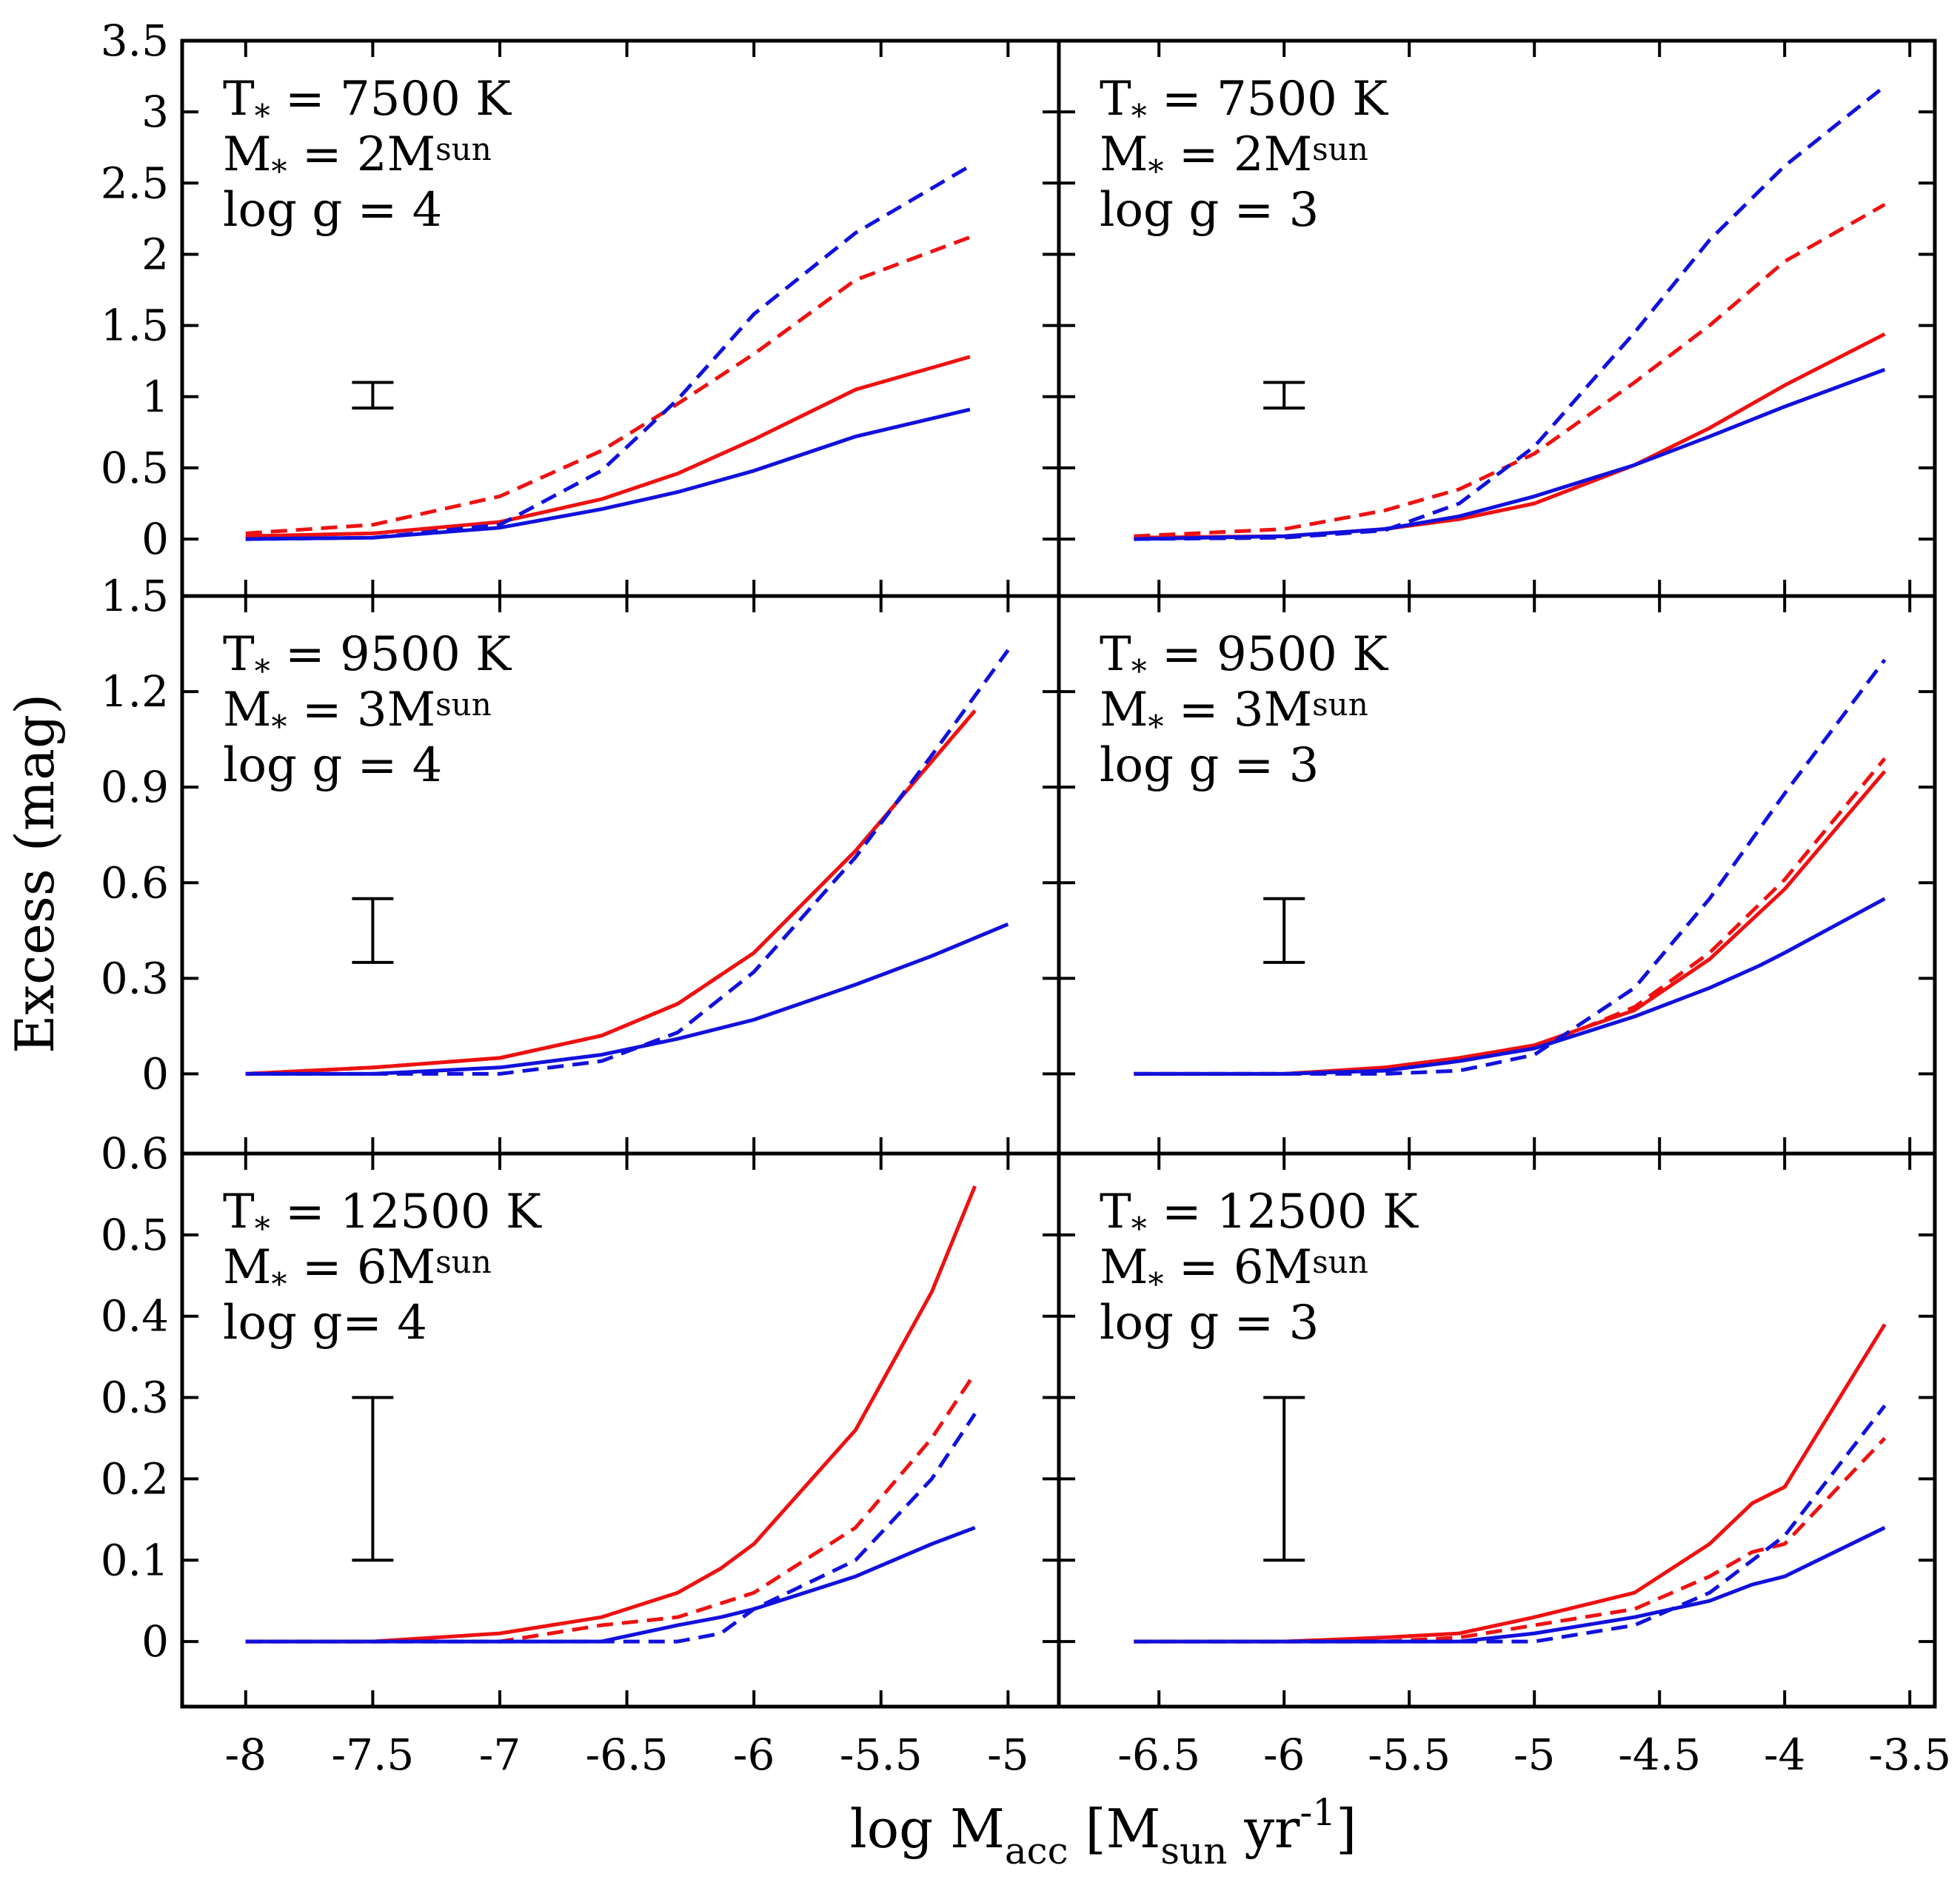 The width and height of the screenshot is (1960, 1888). Describe the element at coordinates (1263, 1829) in the screenshot. I see `x-axis-title-yr: yr` at that location.